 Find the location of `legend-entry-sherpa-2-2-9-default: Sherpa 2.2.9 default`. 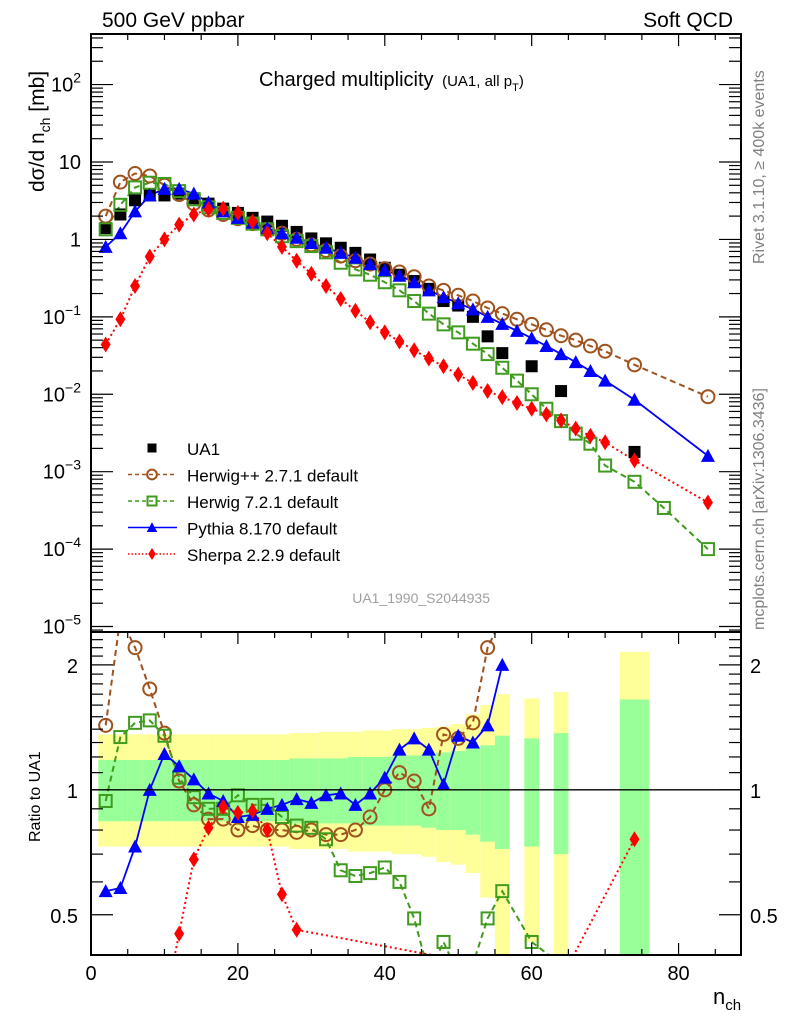

legend-entry-sherpa-2-2-9-default: Sherpa 2.2.9 default is located at coordinates (234, 555).